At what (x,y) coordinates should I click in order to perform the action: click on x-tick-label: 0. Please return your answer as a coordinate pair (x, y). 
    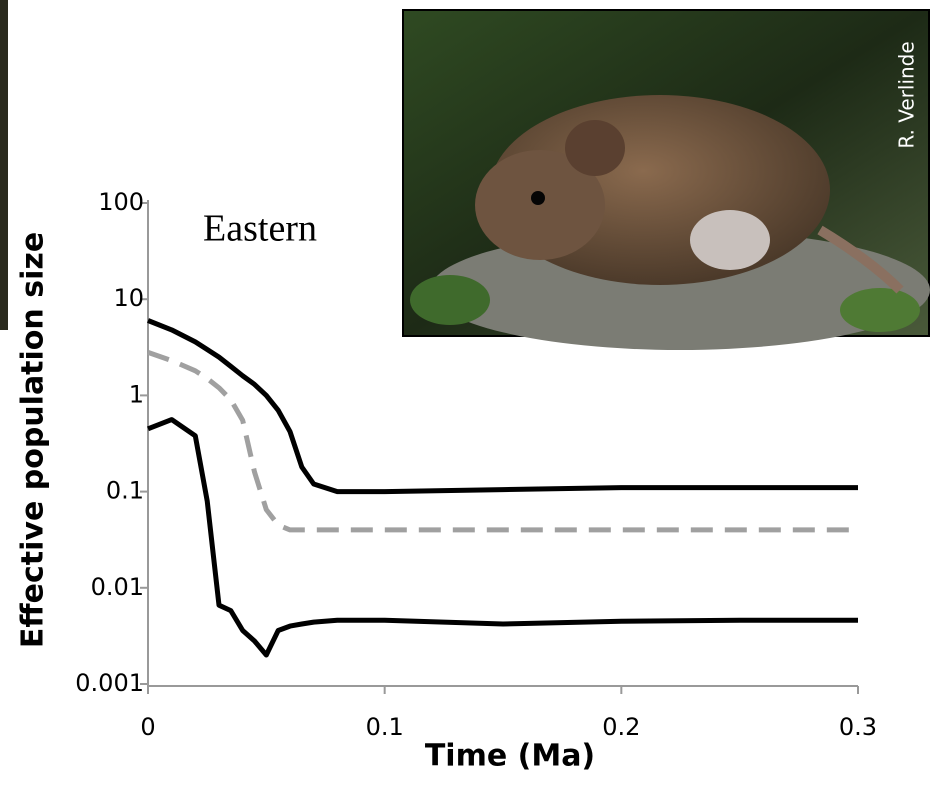
    Looking at the image, I should click on (147, 727).